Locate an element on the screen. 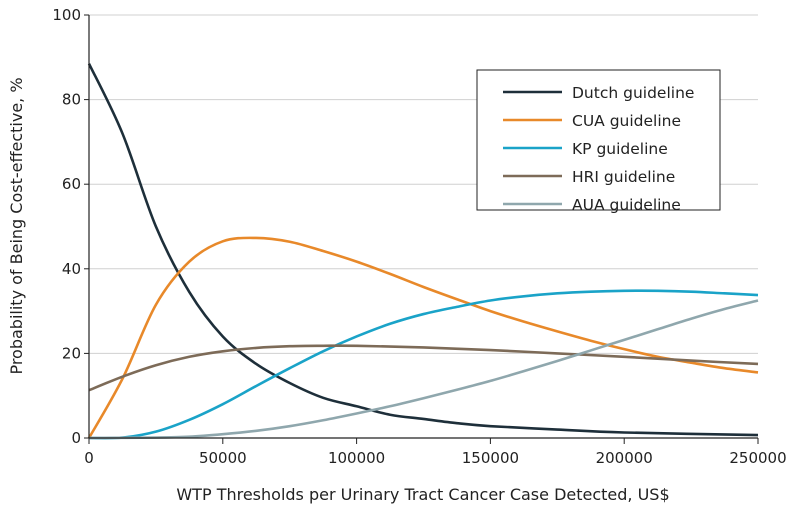  x-tick-label: 150000 is located at coordinates (490, 458).